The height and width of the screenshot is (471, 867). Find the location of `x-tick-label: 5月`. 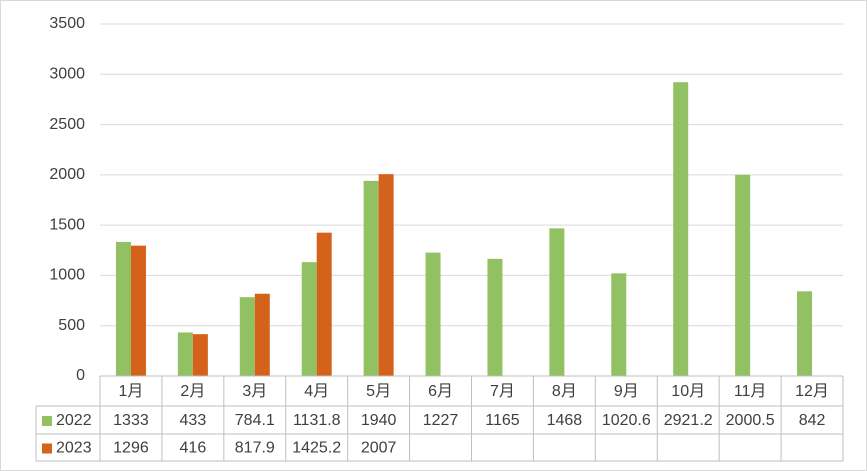

x-tick-label: 5月 is located at coordinates (378, 391).